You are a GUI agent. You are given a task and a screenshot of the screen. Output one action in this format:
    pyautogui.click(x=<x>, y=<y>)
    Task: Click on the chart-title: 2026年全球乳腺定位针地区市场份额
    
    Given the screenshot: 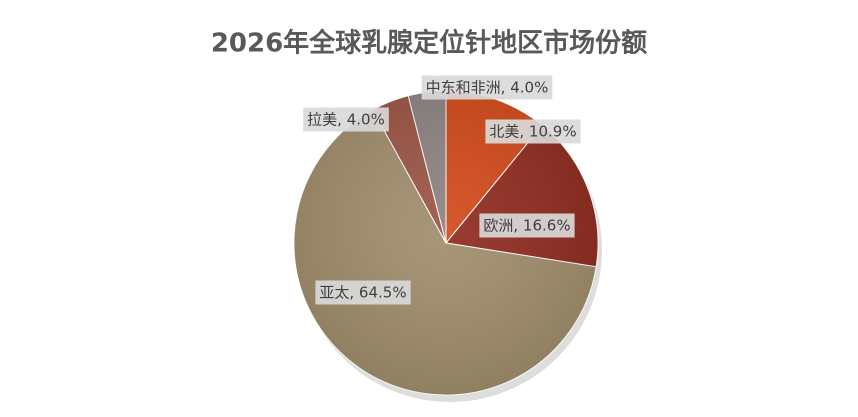 What is the action you would take?
    pyautogui.click(x=429, y=43)
    